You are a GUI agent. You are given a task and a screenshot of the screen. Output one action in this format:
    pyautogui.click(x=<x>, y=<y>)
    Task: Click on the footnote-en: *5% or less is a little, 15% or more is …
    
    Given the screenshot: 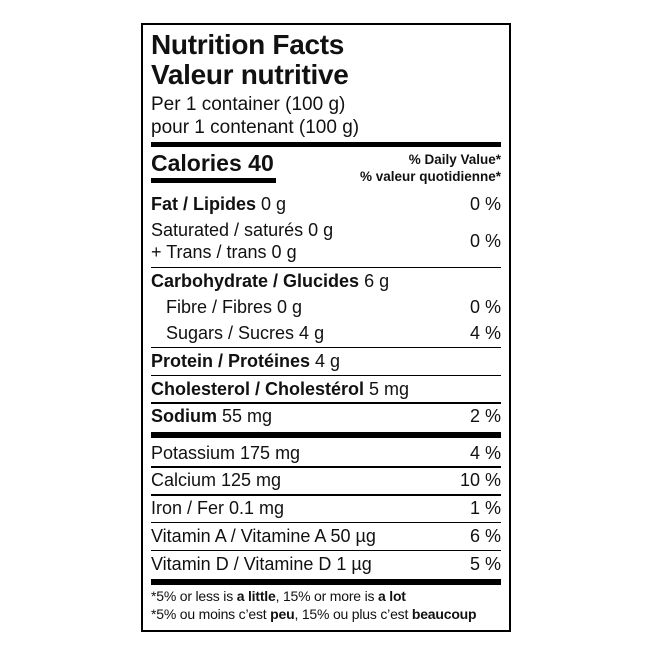 What is the action you would take?
    pyautogui.click(x=326, y=597)
    